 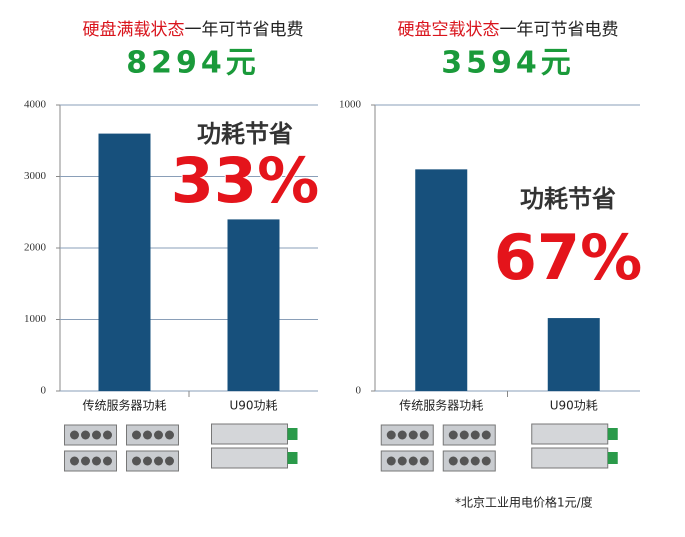 I want to click on annotation-value: 67%, so click(x=568, y=257).